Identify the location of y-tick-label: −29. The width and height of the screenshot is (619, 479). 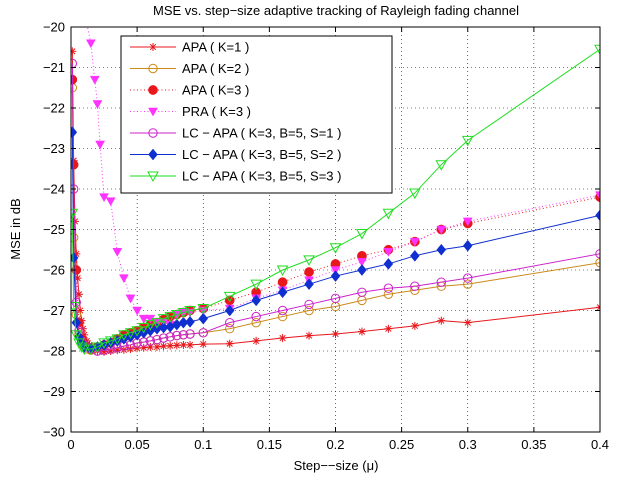
(54, 391).